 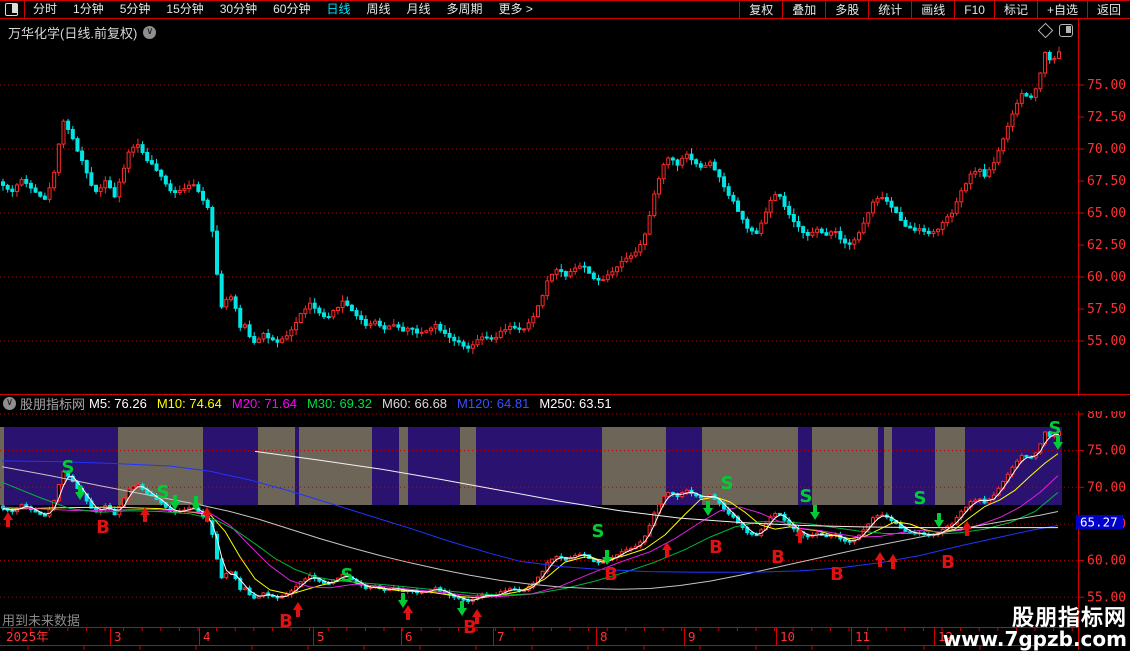 I want to click on watermark: 股朋指标网 www.7gpzb.com, so click(x=1034, y=628).